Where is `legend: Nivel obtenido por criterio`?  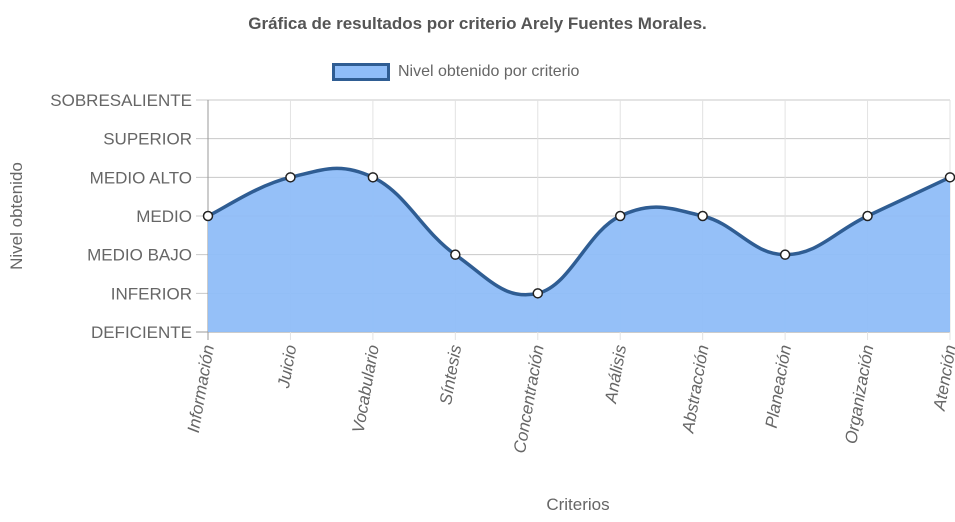
legend: Nivel obtenido por criterio is located at coordinates (455, 72).